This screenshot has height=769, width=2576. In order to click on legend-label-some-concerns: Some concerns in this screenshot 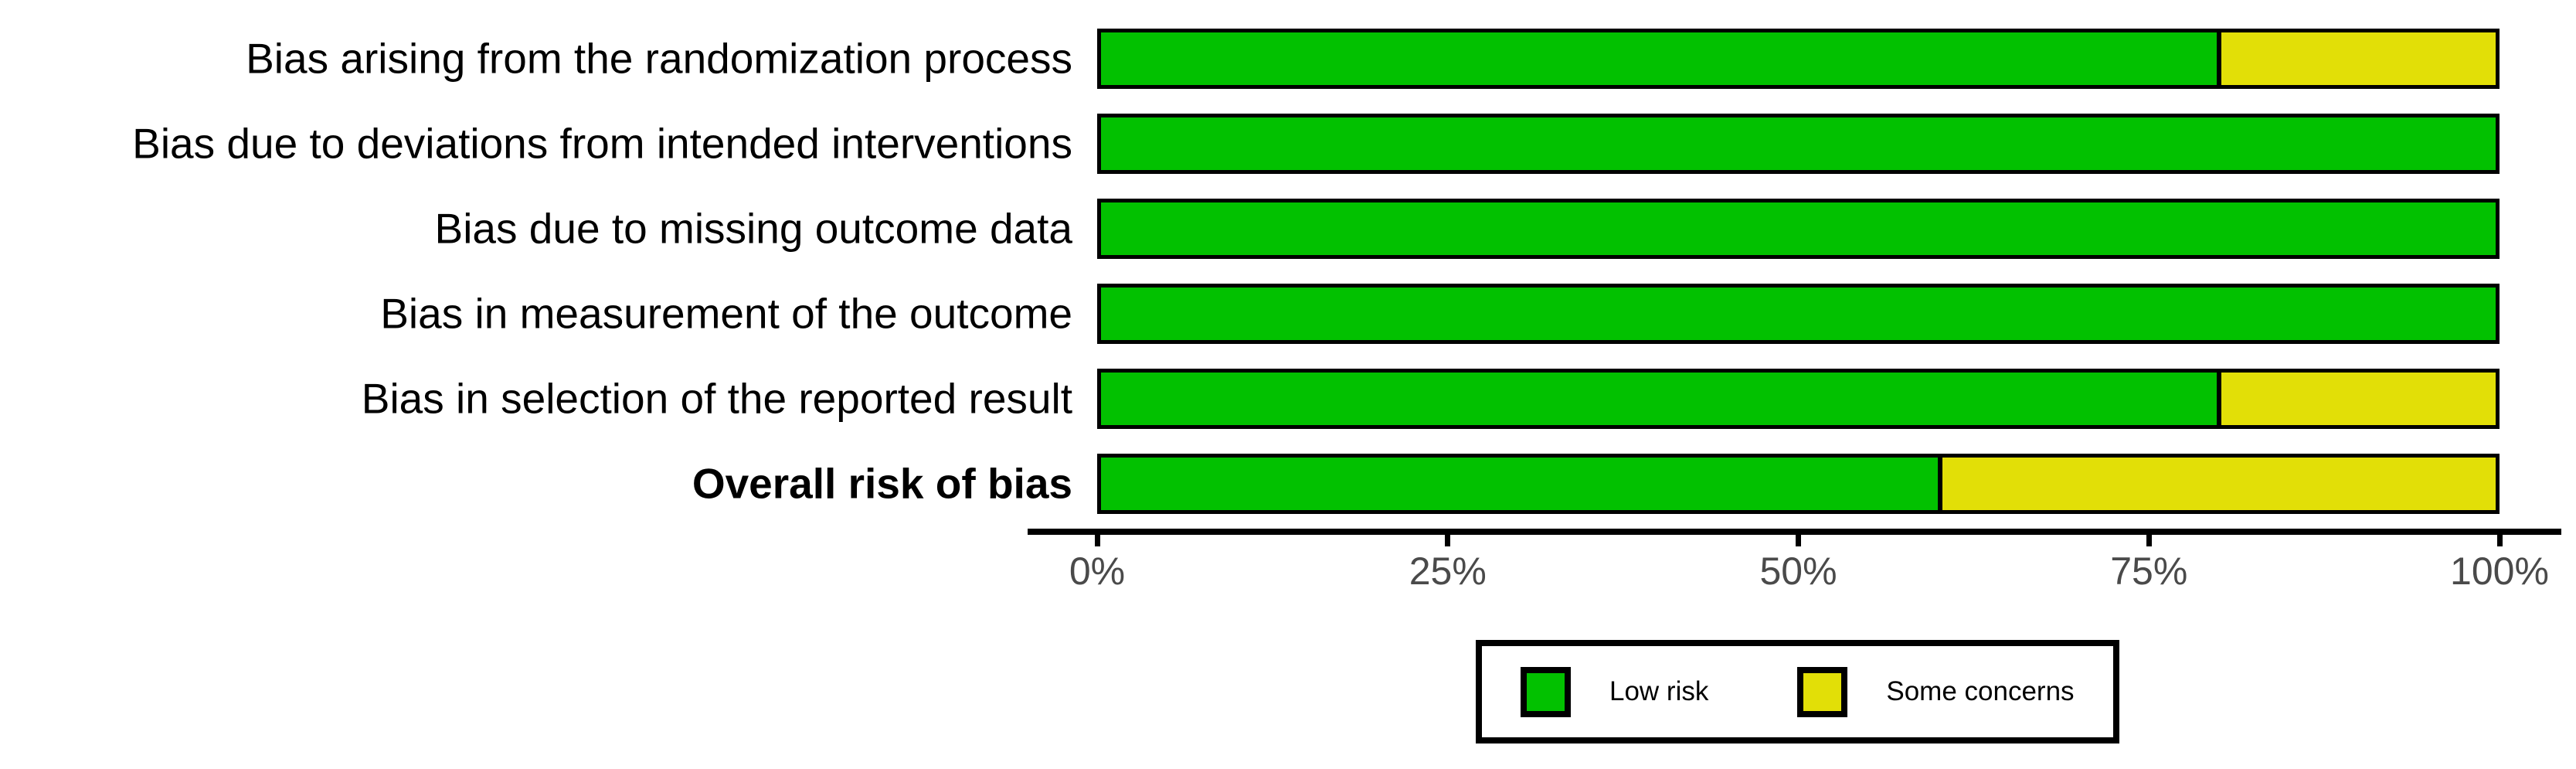, I will do `click(1980, 691)`.